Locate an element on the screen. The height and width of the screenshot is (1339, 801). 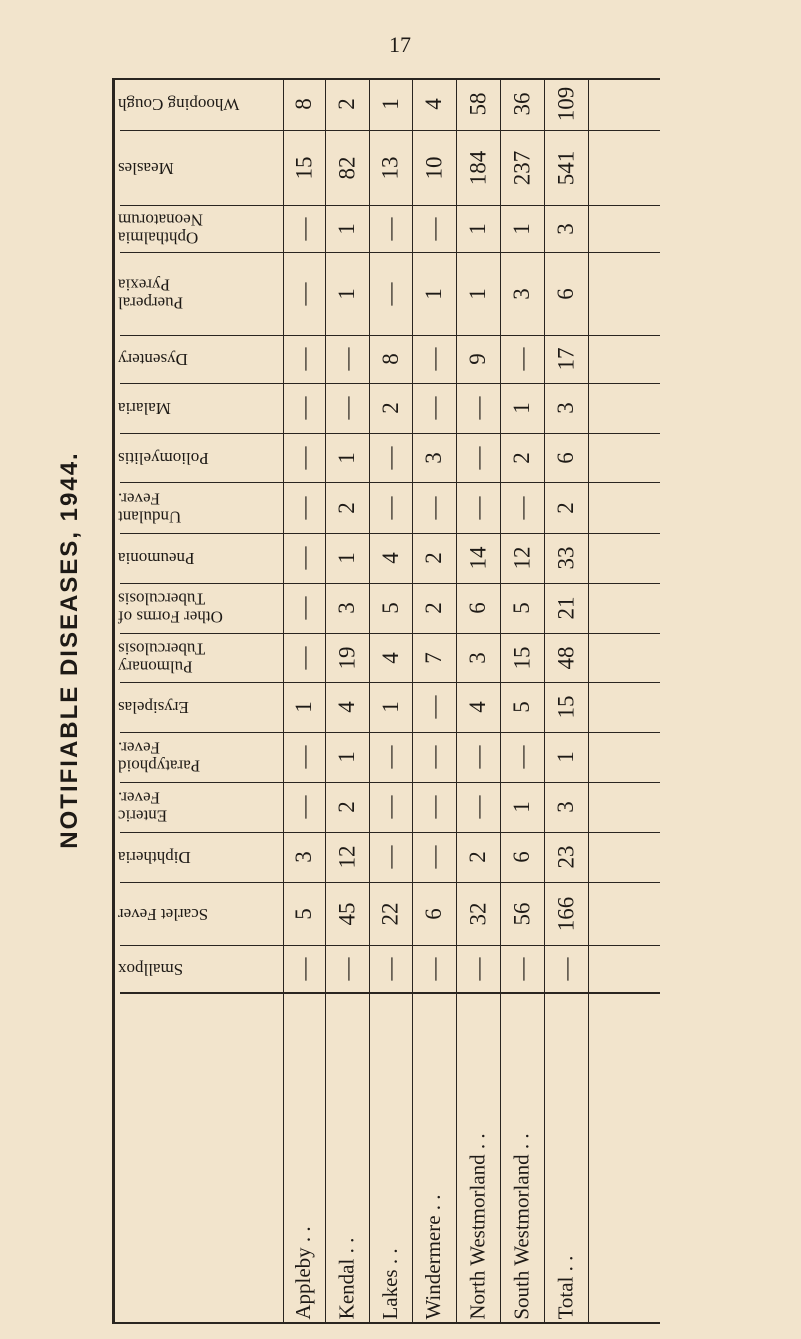
disease-header: Poliomyelitis is located at coordinates (196, 457).